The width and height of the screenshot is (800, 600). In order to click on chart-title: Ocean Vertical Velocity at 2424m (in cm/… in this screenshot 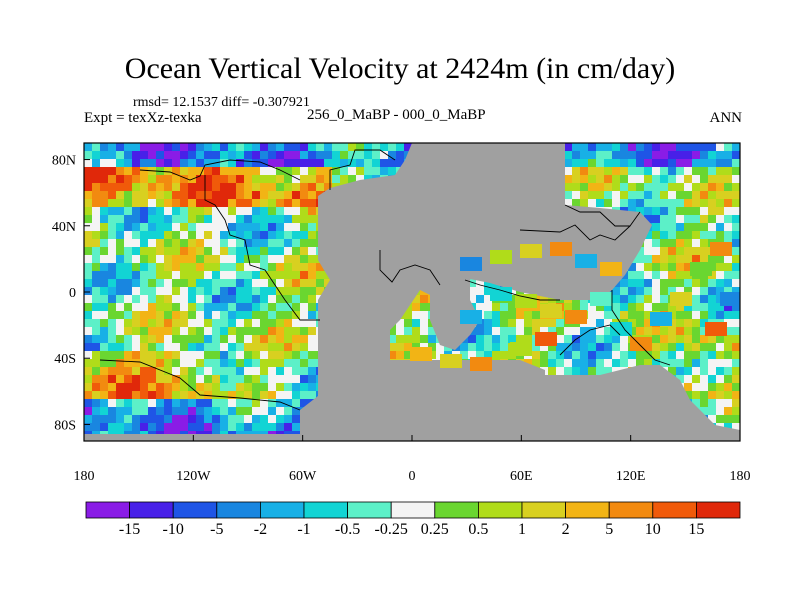, I will do `click(400, 68)`.